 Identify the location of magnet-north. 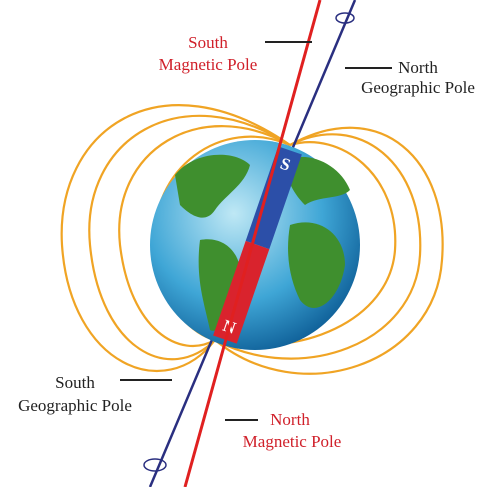
(241, 292).